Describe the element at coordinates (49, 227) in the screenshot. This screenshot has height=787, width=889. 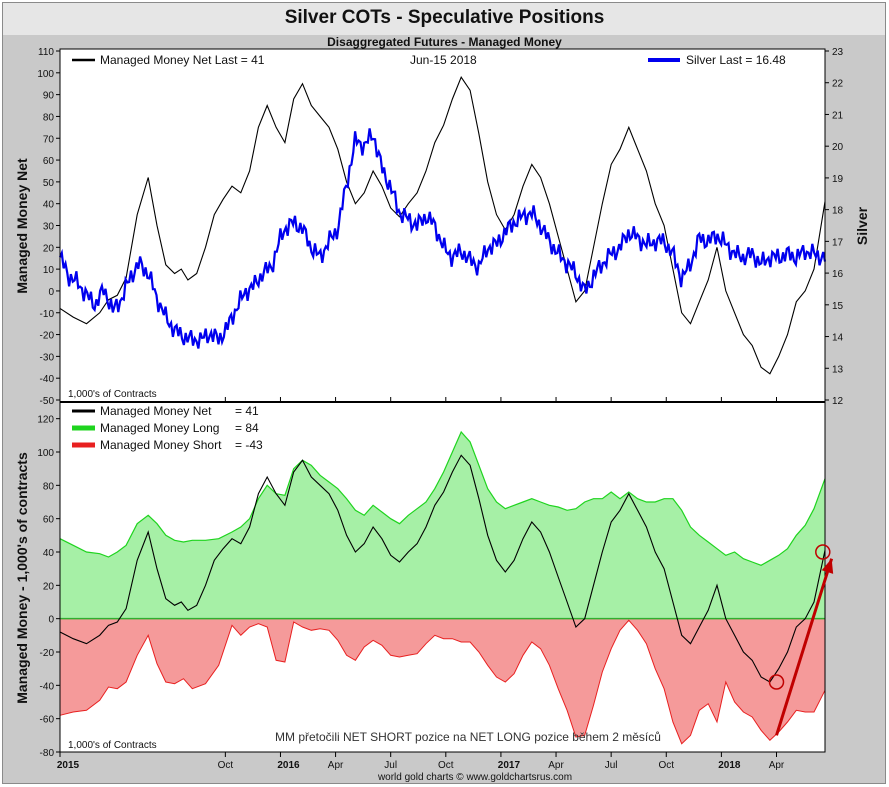
I see `top-left-tick-label: 30` at that location.